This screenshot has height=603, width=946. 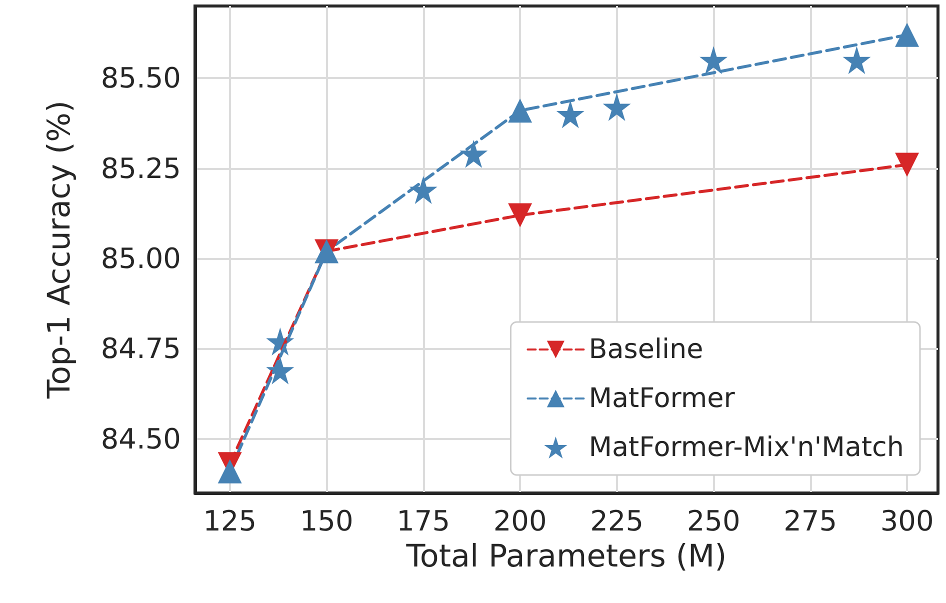 What do you see at coordinates (327, 521) in the screenshot?
I see `x-tick-label: 150` at bounding box center [327, 521].